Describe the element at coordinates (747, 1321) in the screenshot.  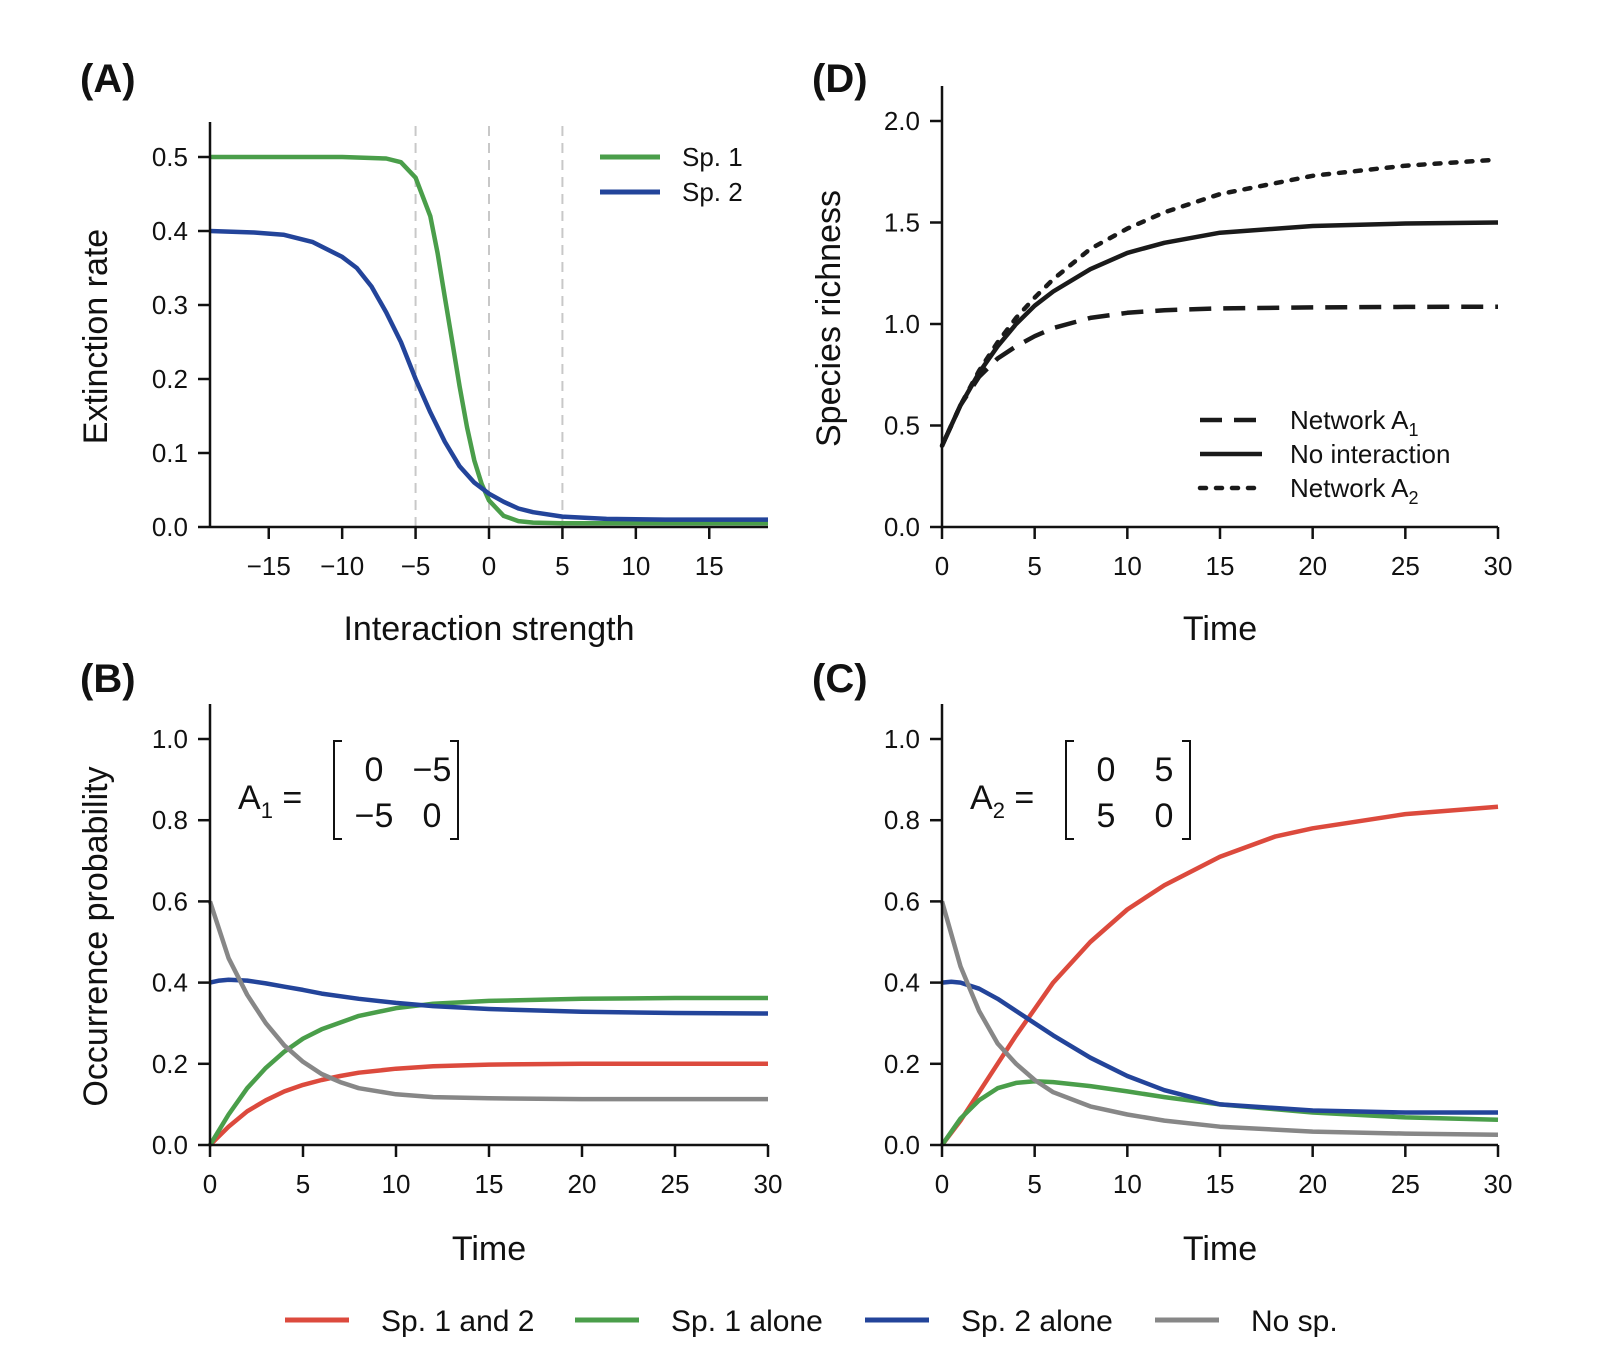
I see `legend-label: Sp. 1 alone` at that location.